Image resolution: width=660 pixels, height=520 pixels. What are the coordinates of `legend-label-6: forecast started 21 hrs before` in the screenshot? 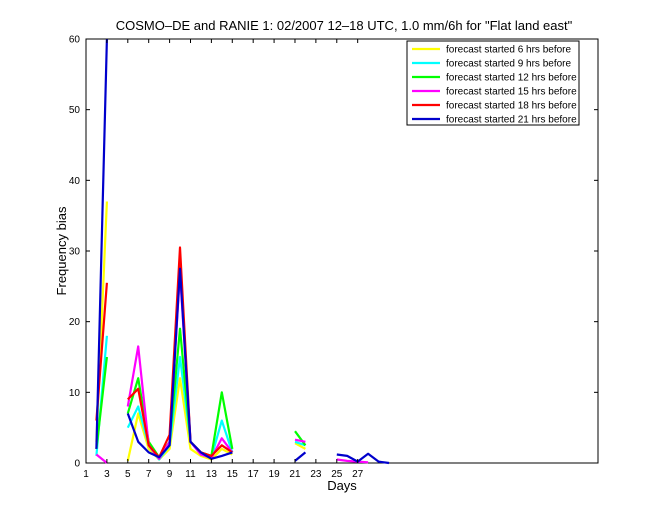 It's located at (511, 120).